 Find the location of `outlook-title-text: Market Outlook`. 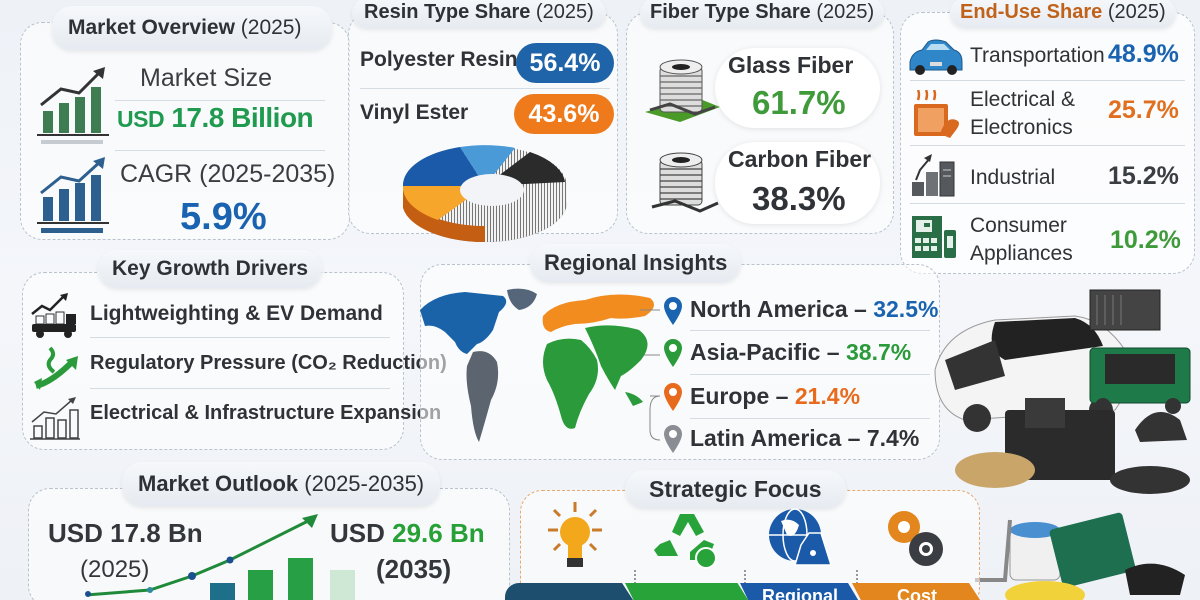

outlook-title-text: Market Outlook is located at coordinates (218, 483).